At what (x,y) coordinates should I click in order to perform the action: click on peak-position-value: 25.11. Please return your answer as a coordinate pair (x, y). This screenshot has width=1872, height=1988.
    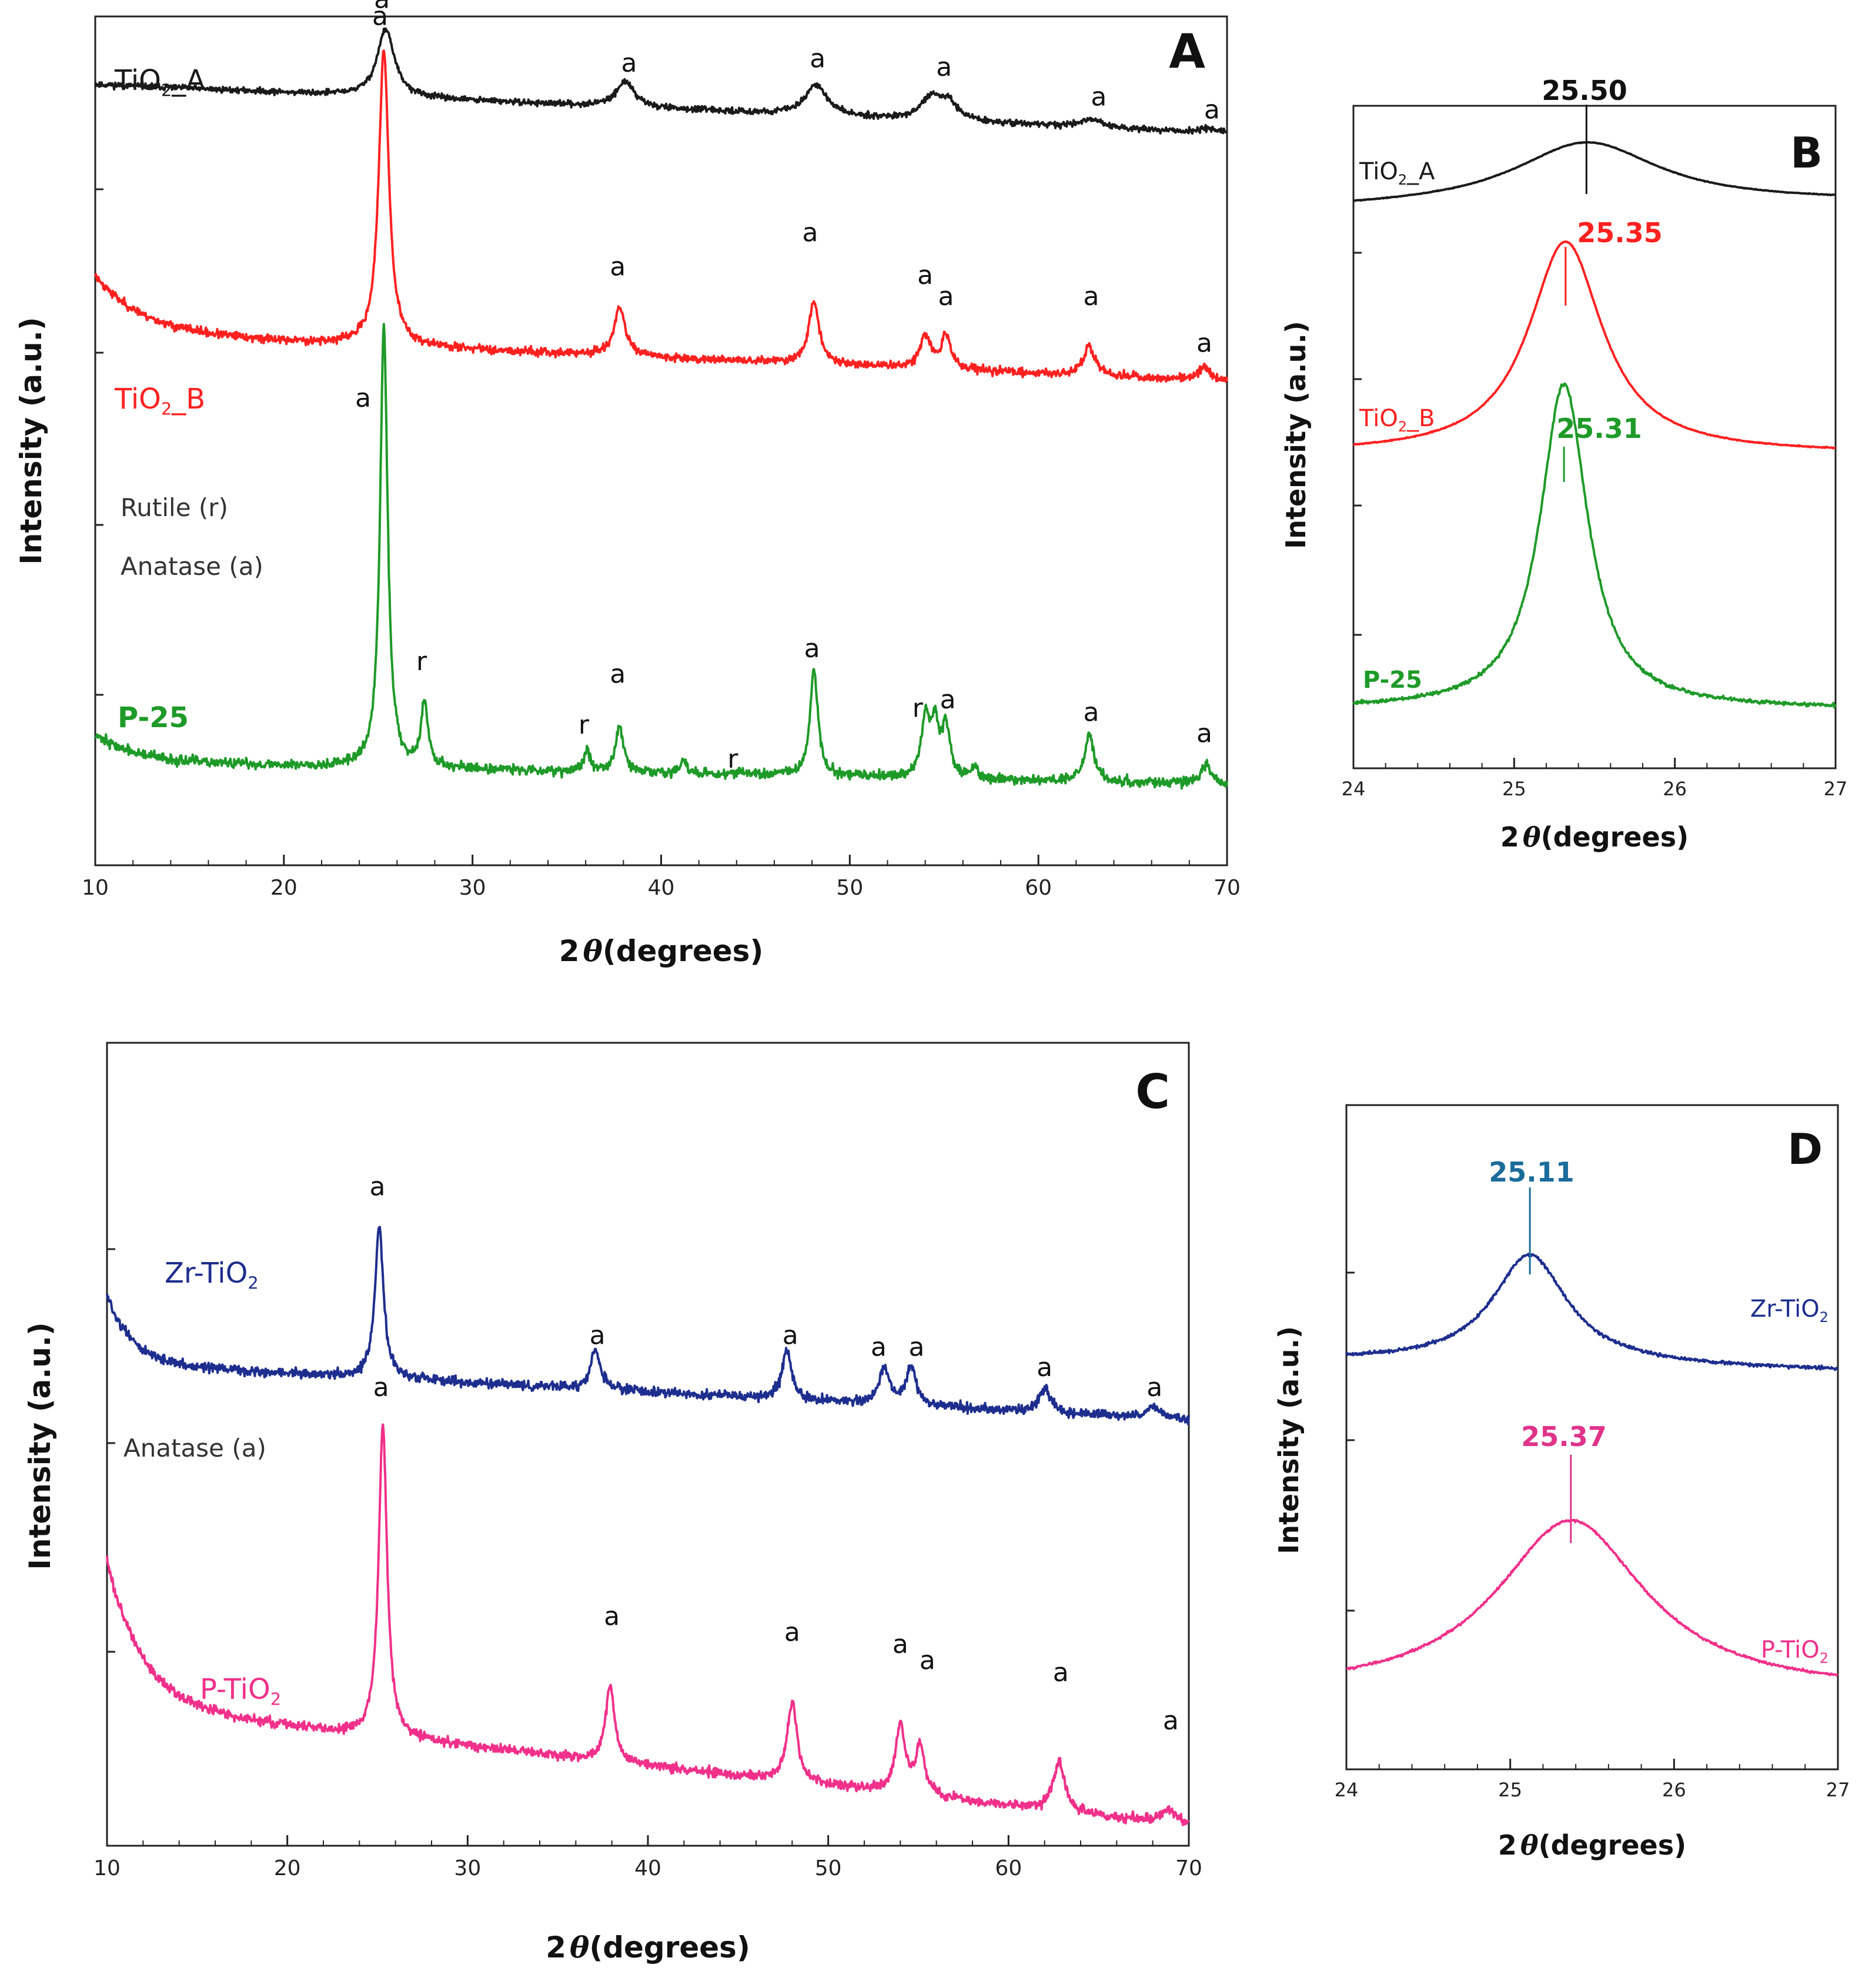
    Looking at the image, I should click on (1532, 1172).